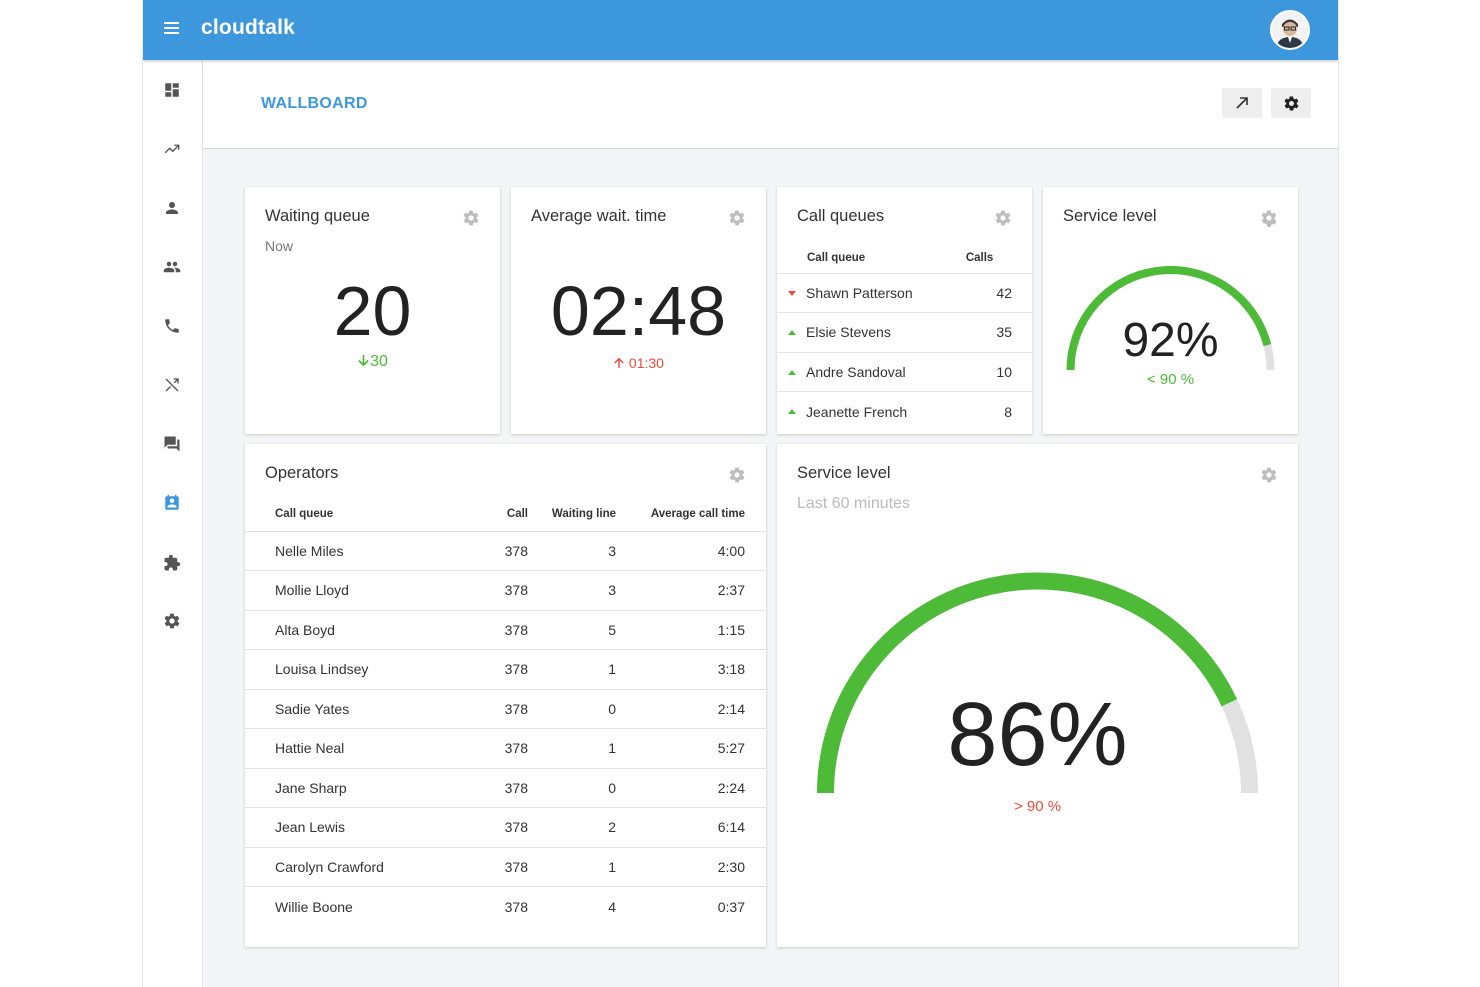  What do you see at coordinates (505, 551) in the screenshot?
I see `table-row: Nelle Miles 378 3 4:00` at bounding box center [505, 551].